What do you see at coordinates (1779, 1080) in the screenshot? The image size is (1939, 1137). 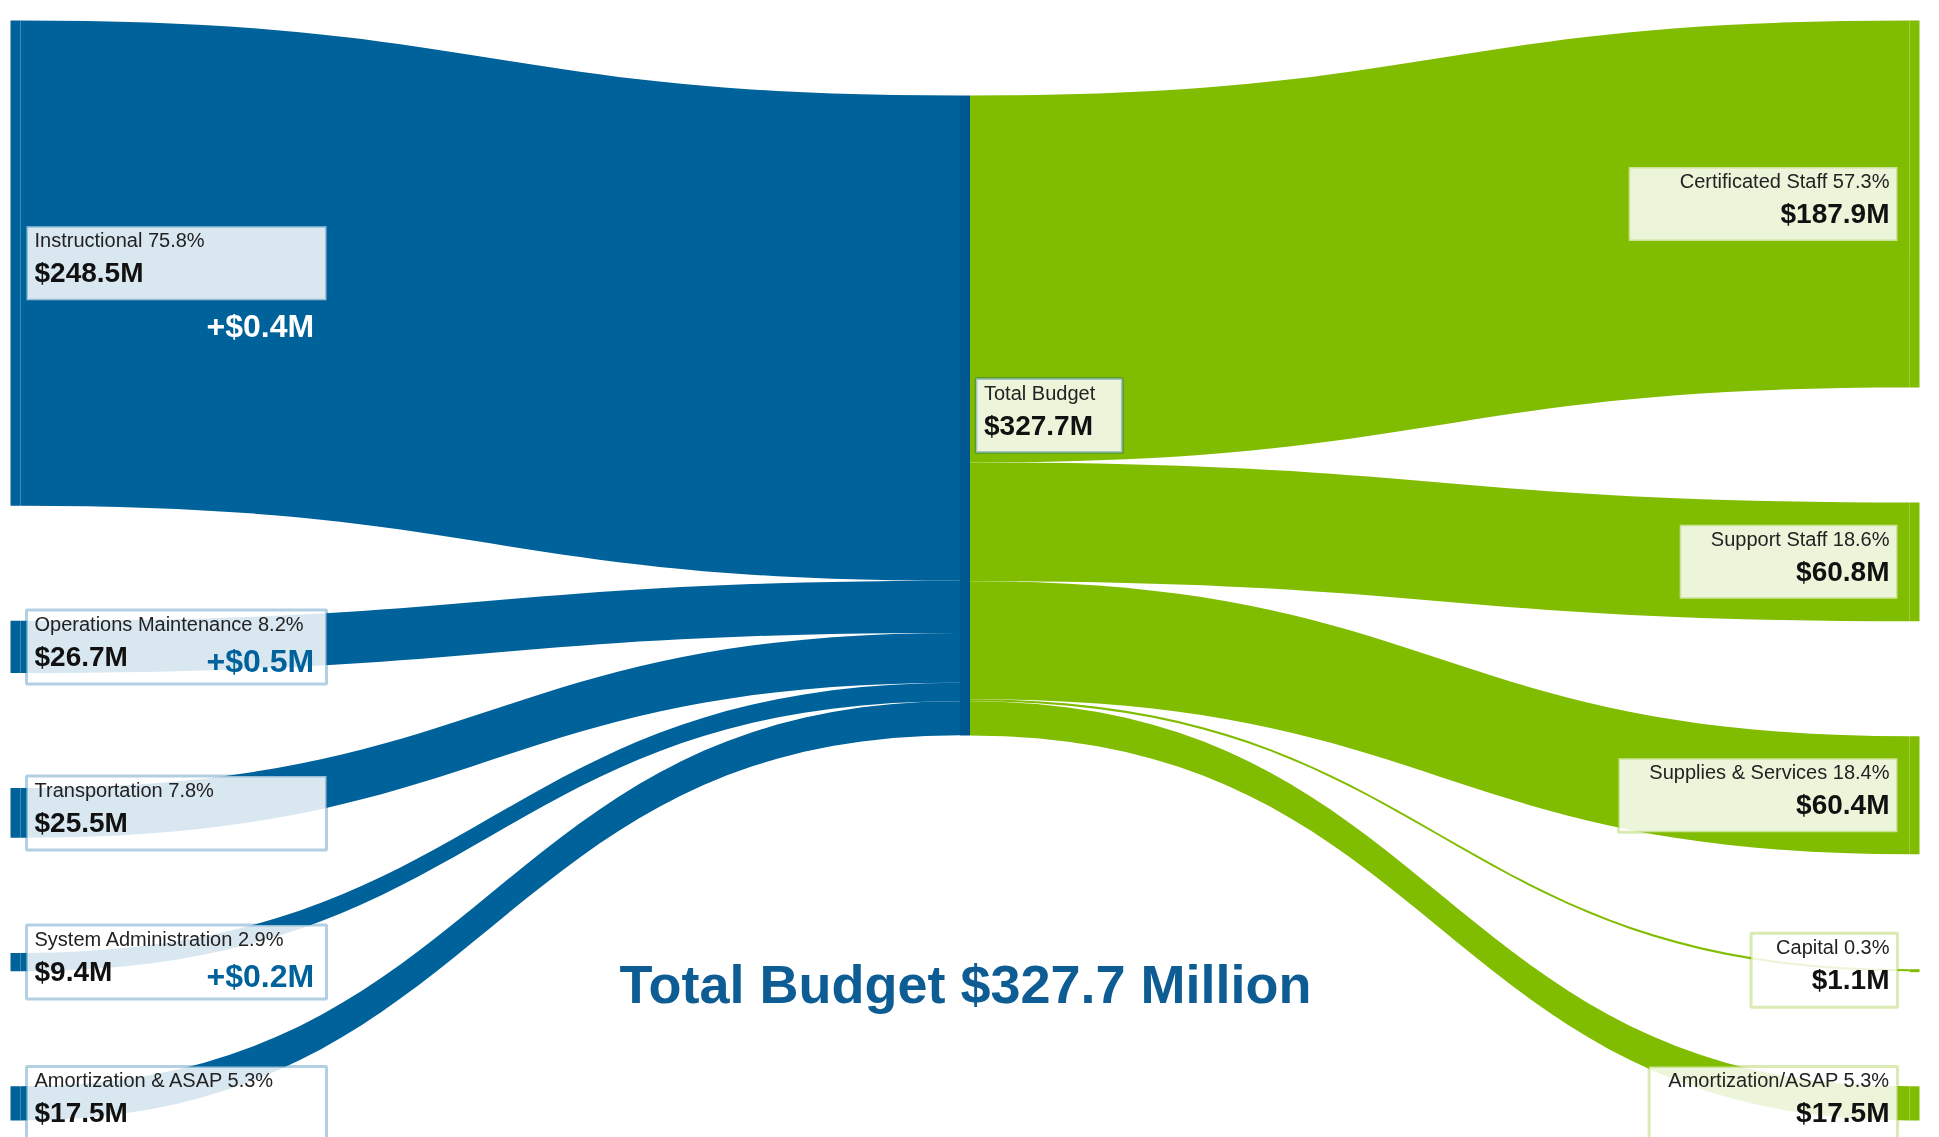 I see `category-label: Amortization/ASAP 5.3%` at bounding box center [1779, 1080].